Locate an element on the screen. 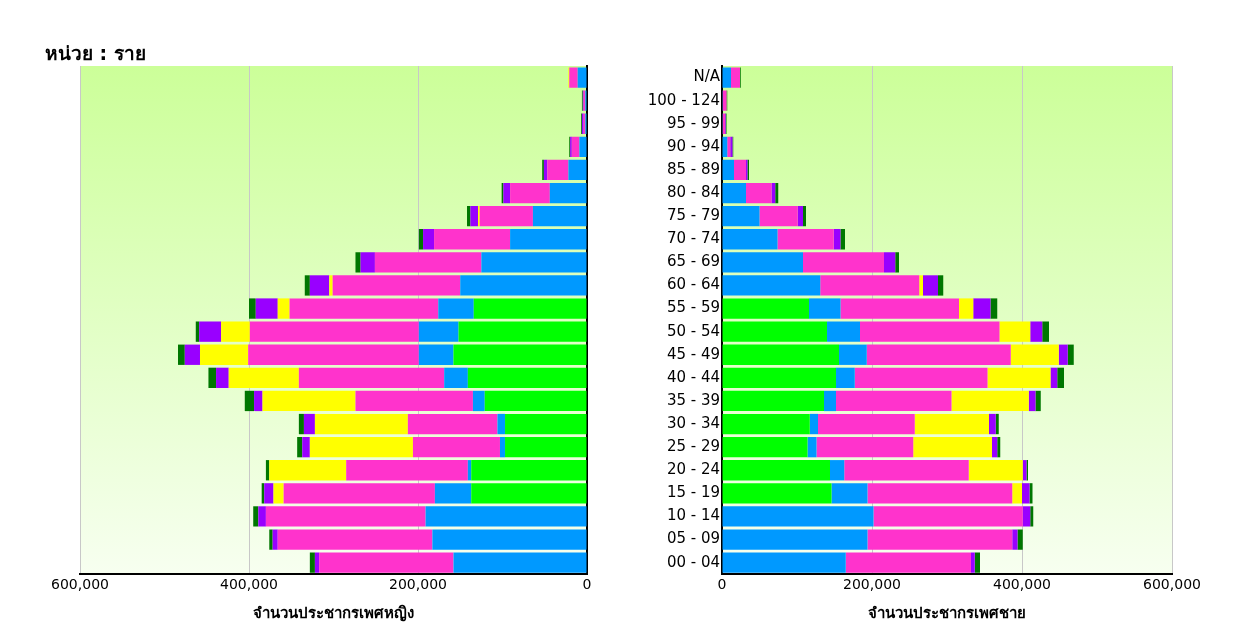 This screenshot has width=1250, height=635. y-tick-label: 90 - 94 is located at coordinates (693, 145).